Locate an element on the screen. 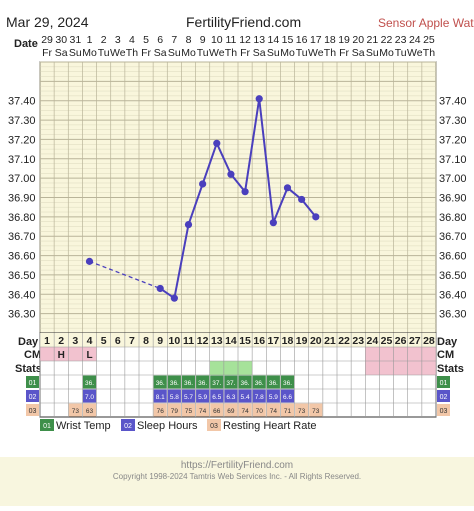 The image size is (474, 511). stat-value-row2: 6.5 is located at coordinates (216, 397).